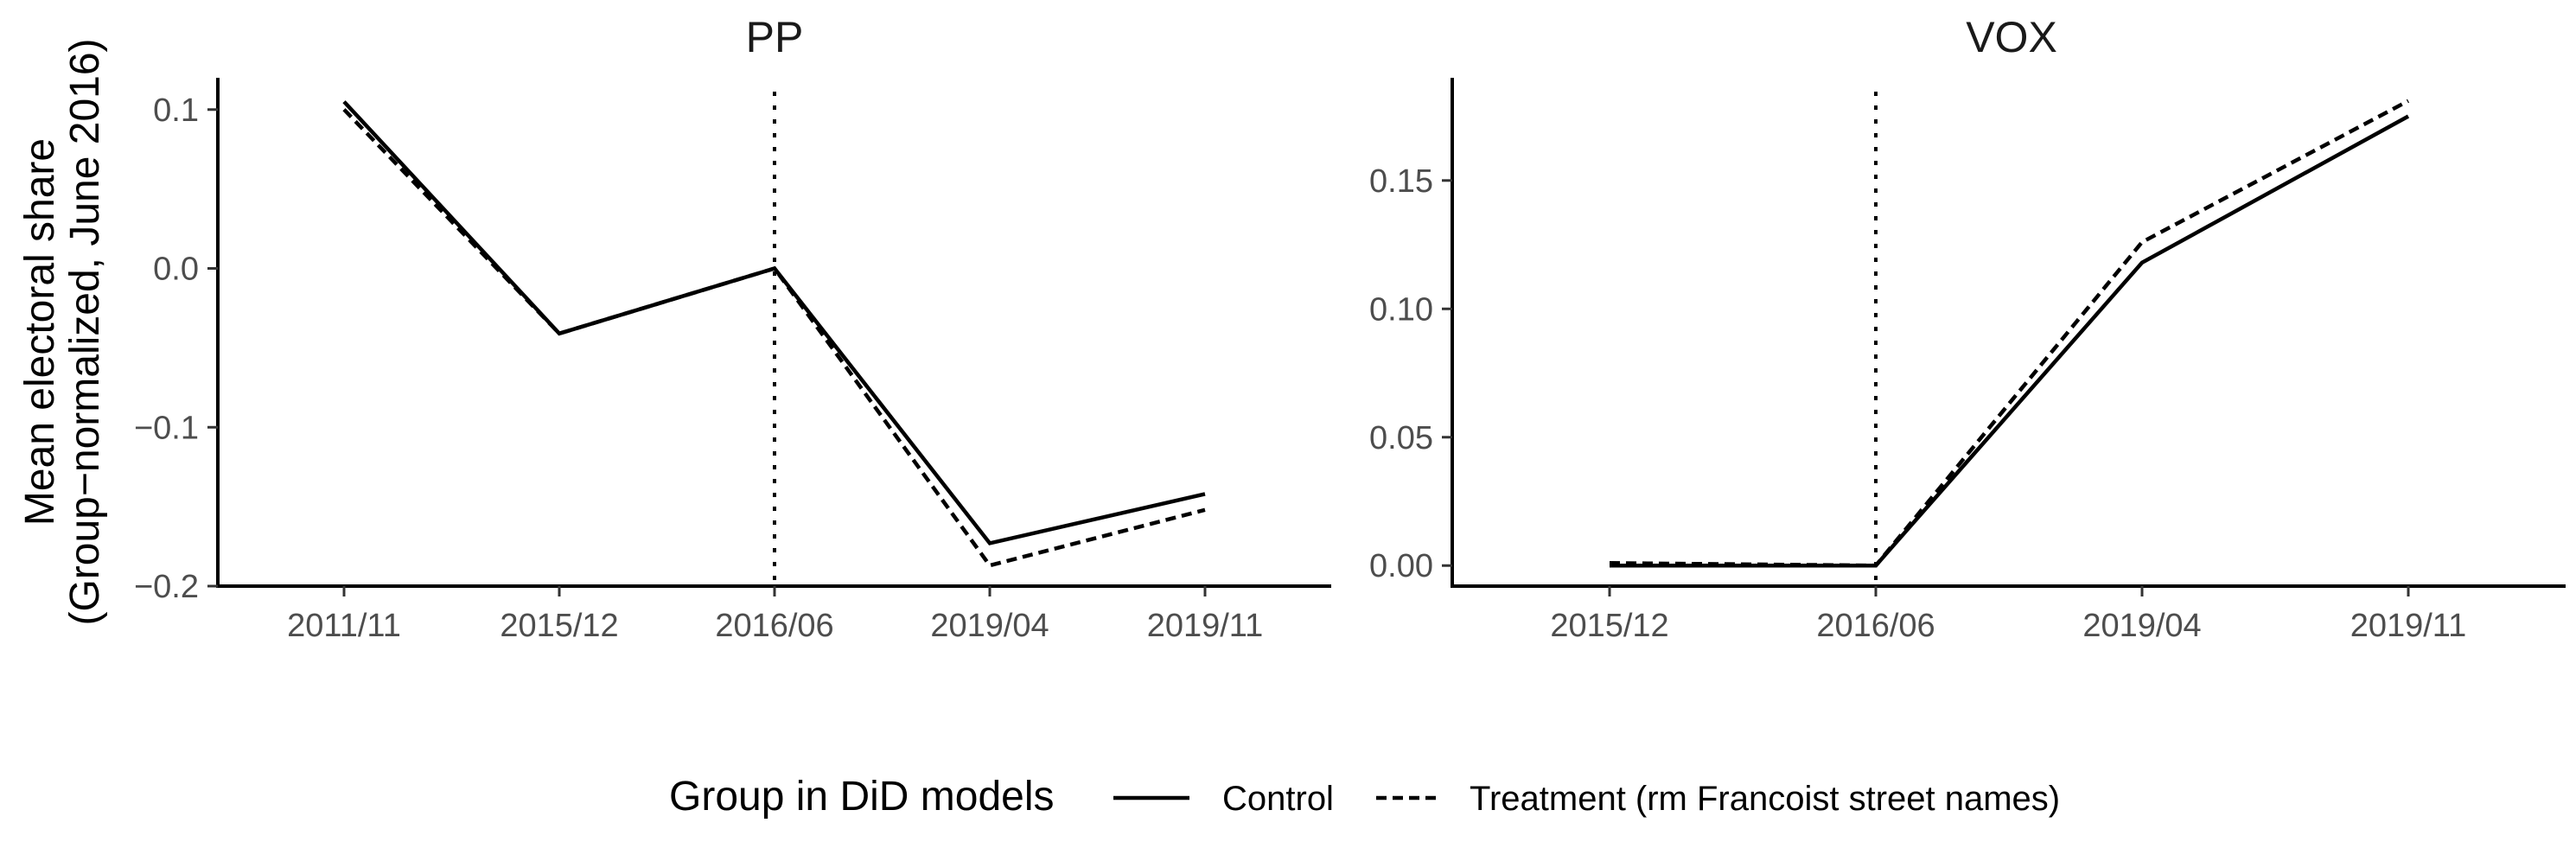  Describe the element at coordinates (176, 111) in the screenshot. I see `y-tick-label: 0.1` at that location.